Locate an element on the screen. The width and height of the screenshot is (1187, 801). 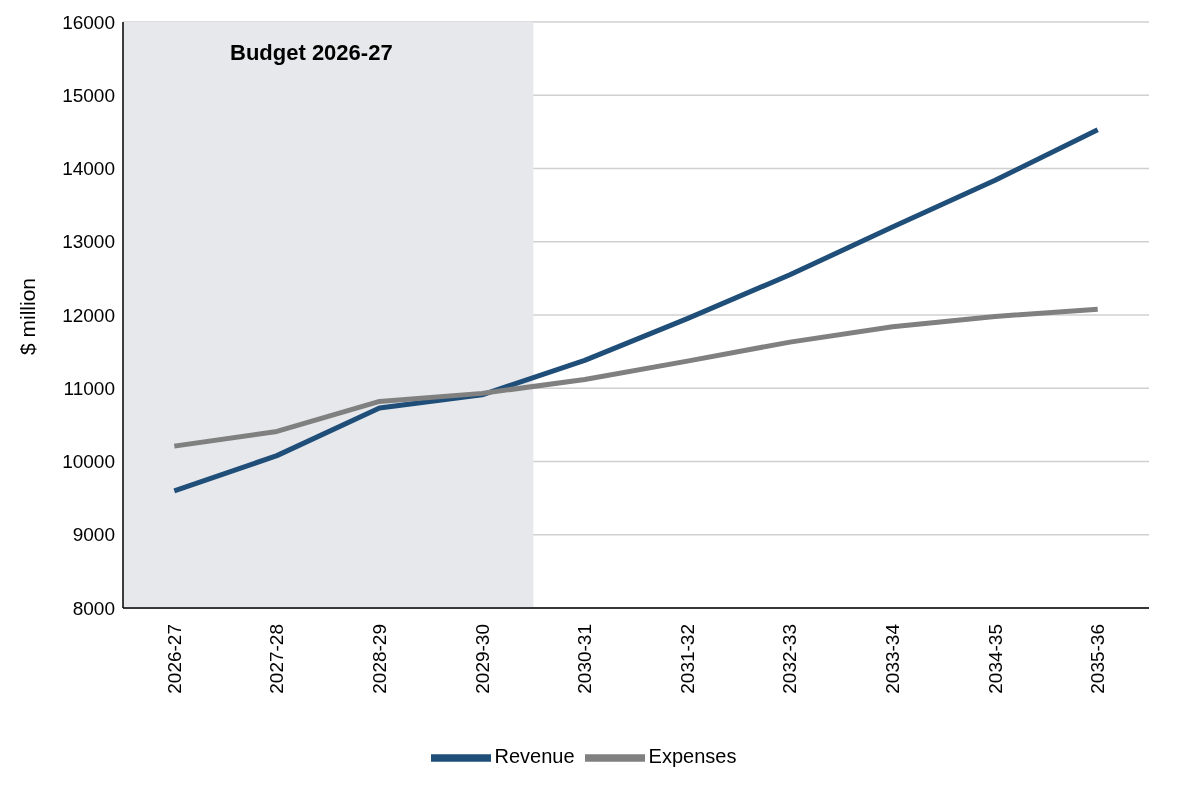
y-tick-label: 11000 is located at coordinates (89, 388).